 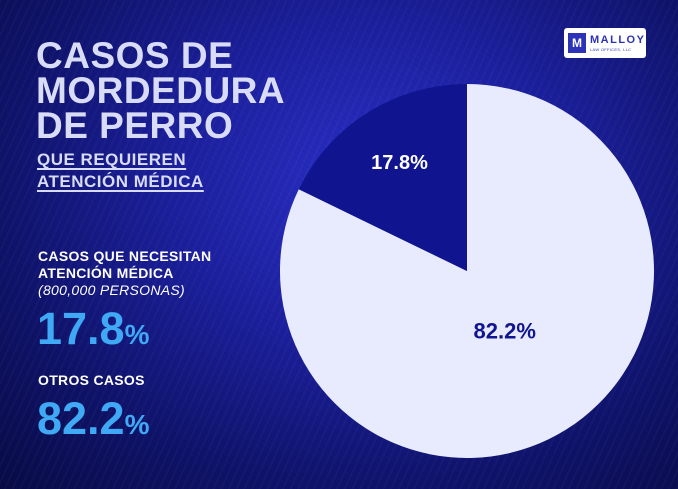 What do you see at coordinates (120, 181) in the screenshot?
I see `subtitle-line-2: ATENCIÓN MÉDICA` at bounding box center [120, 181].